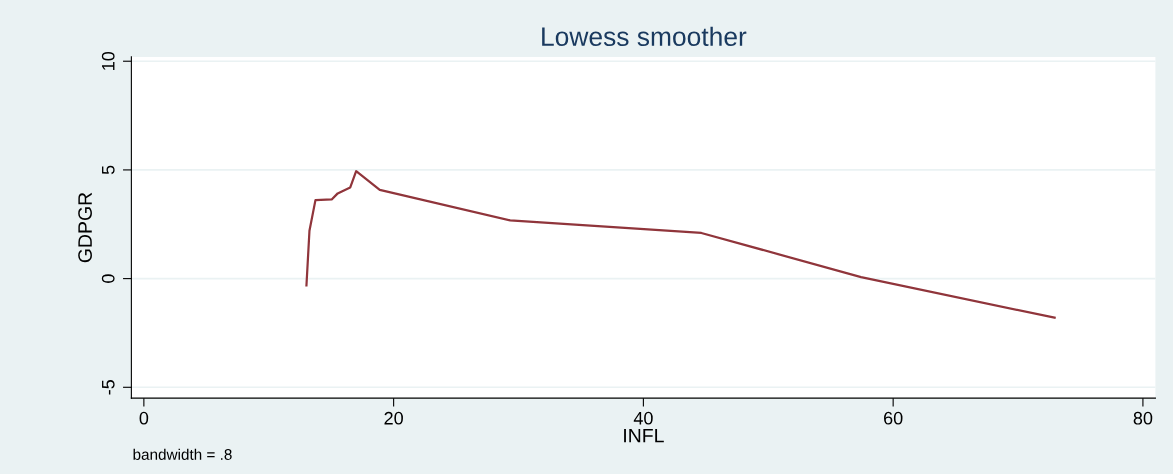 The height and width of the screenshot is (474, 1173). Describe the element at coordinates (108, 387) in the screenshot. I see `y-tick-label: -5` at that location.